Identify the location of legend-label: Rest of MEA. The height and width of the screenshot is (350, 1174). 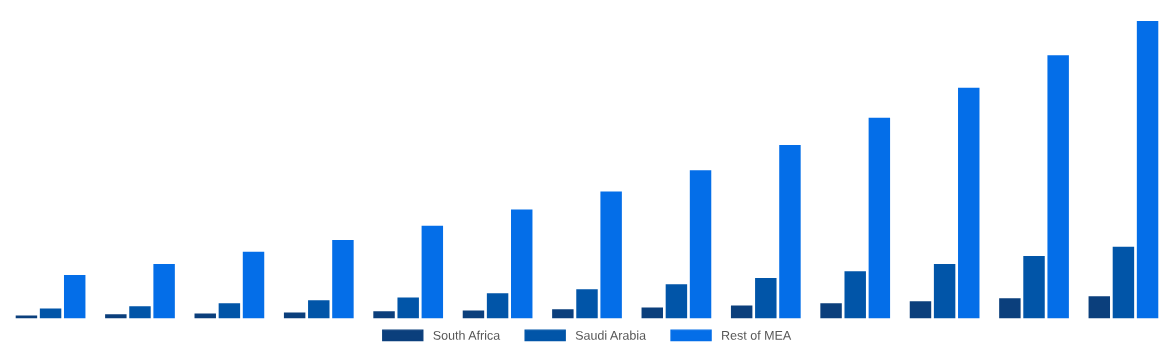
(757, 335).